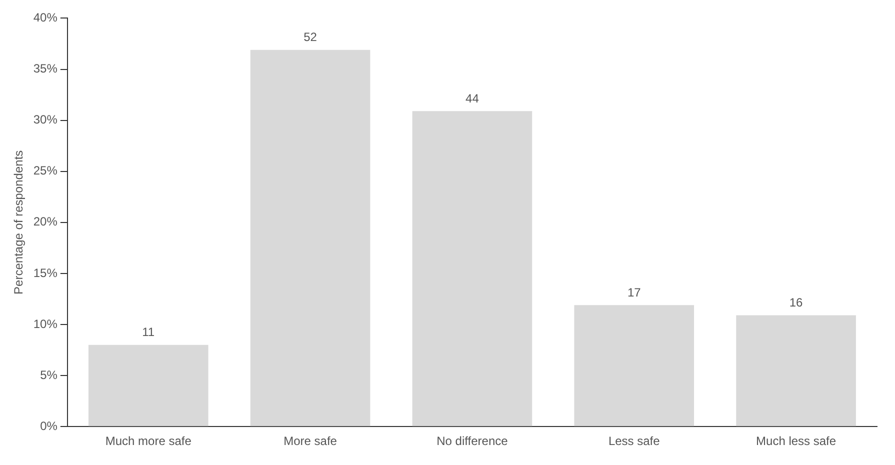  I want to click on y-tick-label: 10%, so click(45, 323).